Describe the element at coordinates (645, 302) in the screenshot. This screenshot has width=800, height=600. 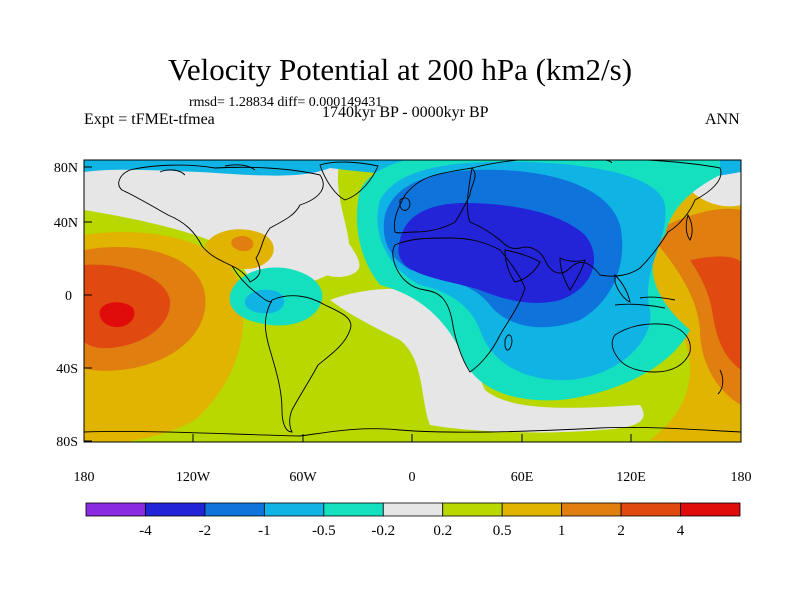
I see `coastline-indonesia` at that location.